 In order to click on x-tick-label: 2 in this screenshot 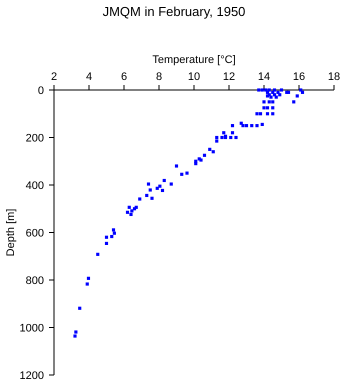, I will do `click(54, 77)`.